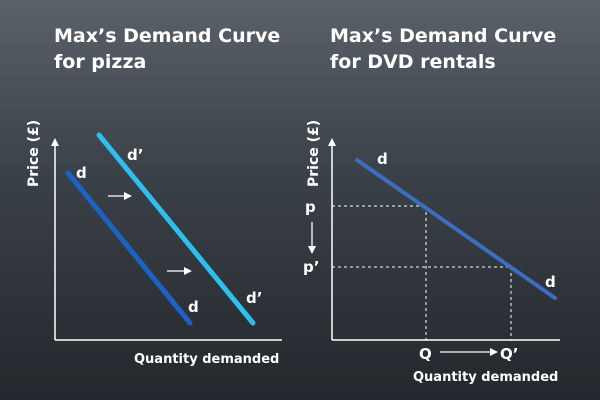  Describe the element at coordinates (485, 377) in the screenshot. I see `dvd-x-axis-label: Quantity demanded` at that location.